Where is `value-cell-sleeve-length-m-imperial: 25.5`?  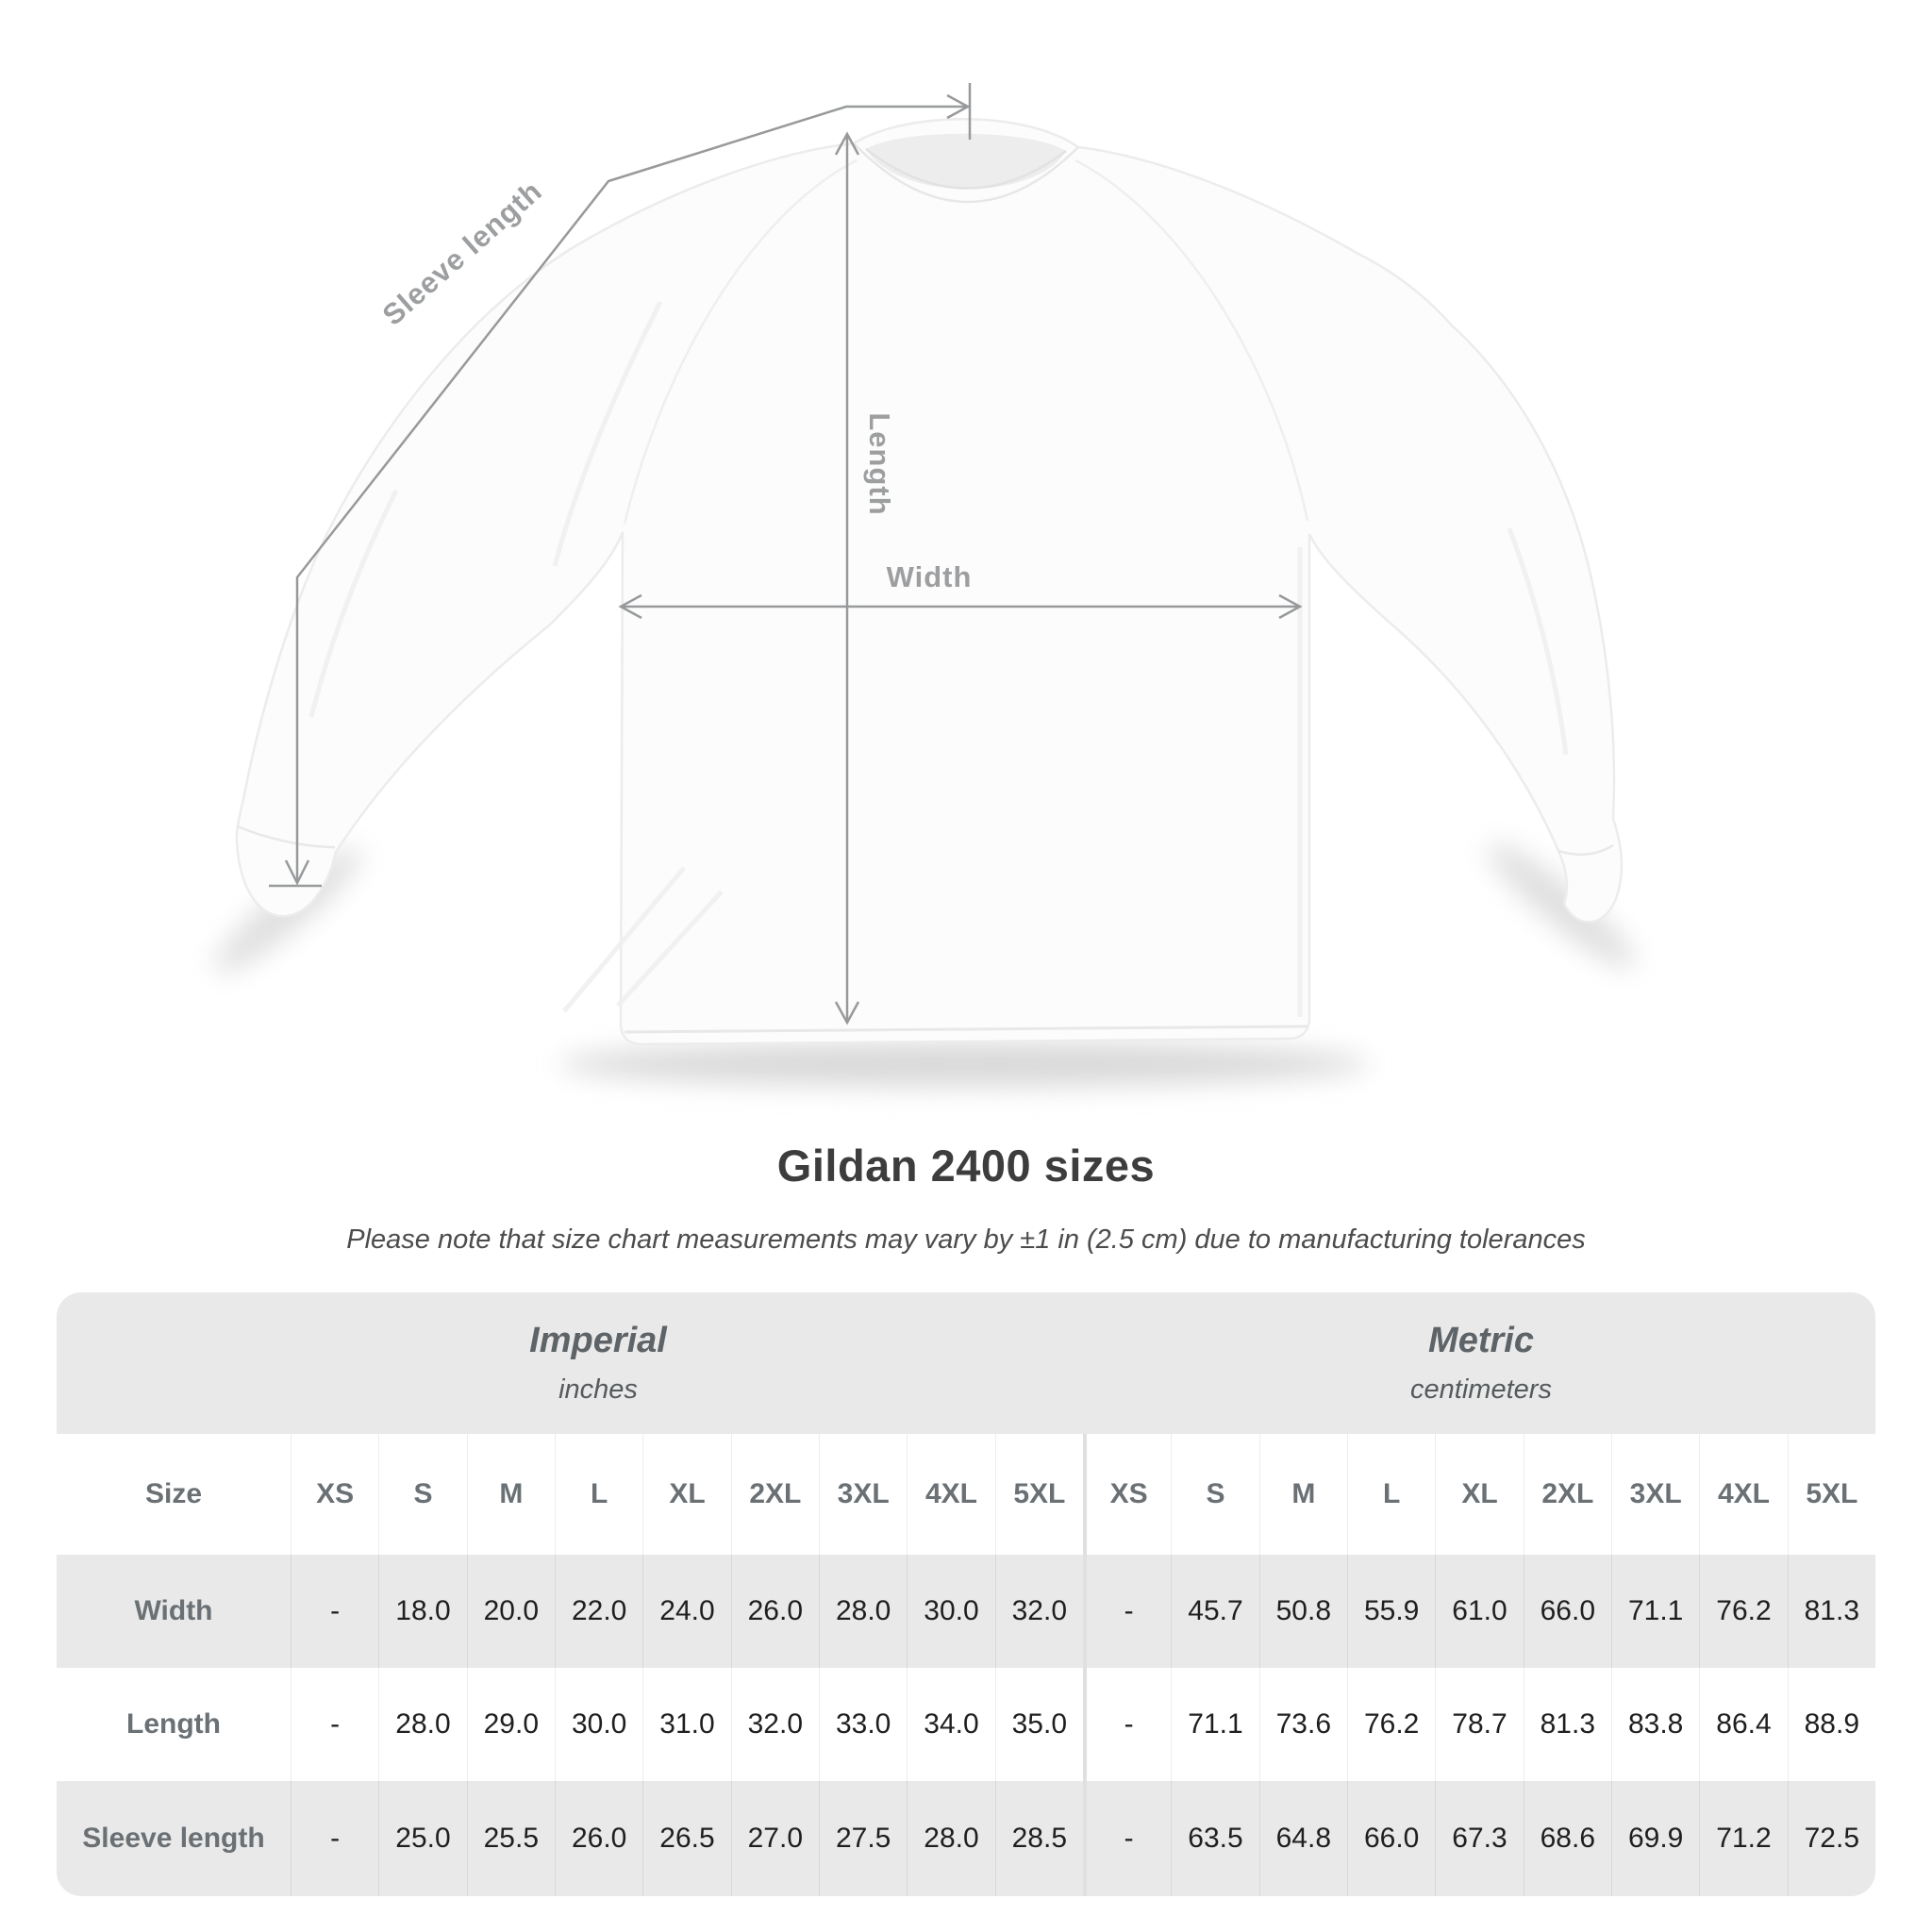 value-cell-sleeve-length-m-imperial: 25.5 is located at coordinates (511, 1839).